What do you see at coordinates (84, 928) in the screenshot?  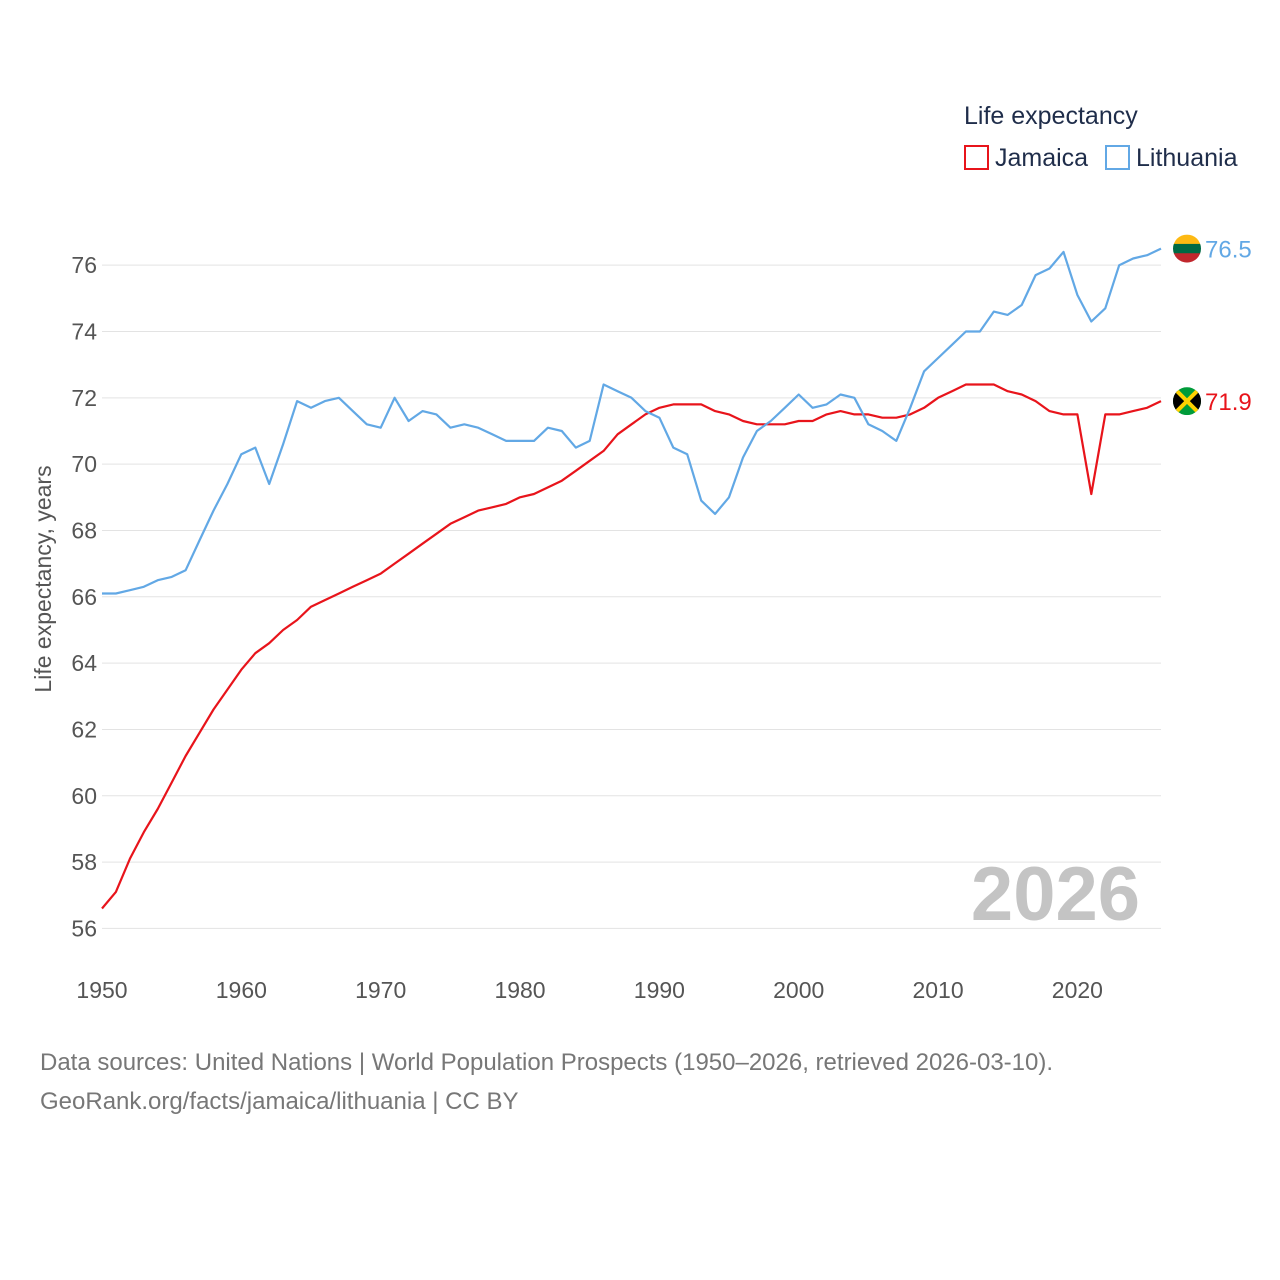 I see `y-tick-label: 56` at bounding box center [84, 928].